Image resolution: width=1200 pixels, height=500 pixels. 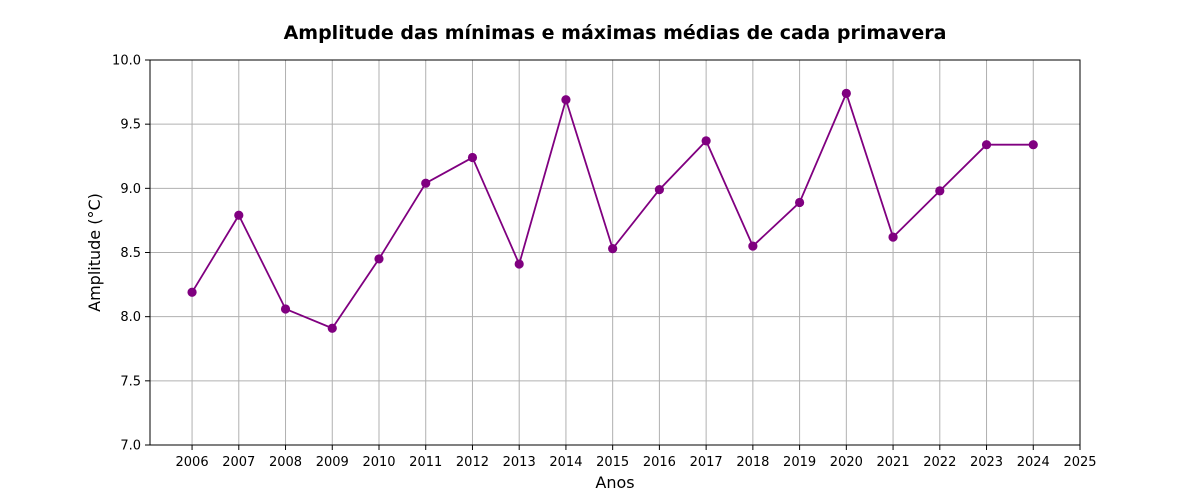 What do you see at coordinates (893, 462) in the screenshot?
I see `x-tick-label: 2021` at bounding box center [893, 462].